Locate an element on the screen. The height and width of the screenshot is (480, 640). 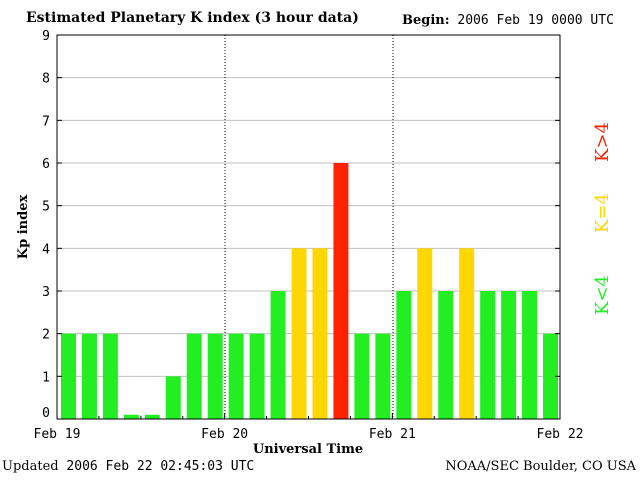
y-axis-label: Kp index is located at coordinates (23, 227).